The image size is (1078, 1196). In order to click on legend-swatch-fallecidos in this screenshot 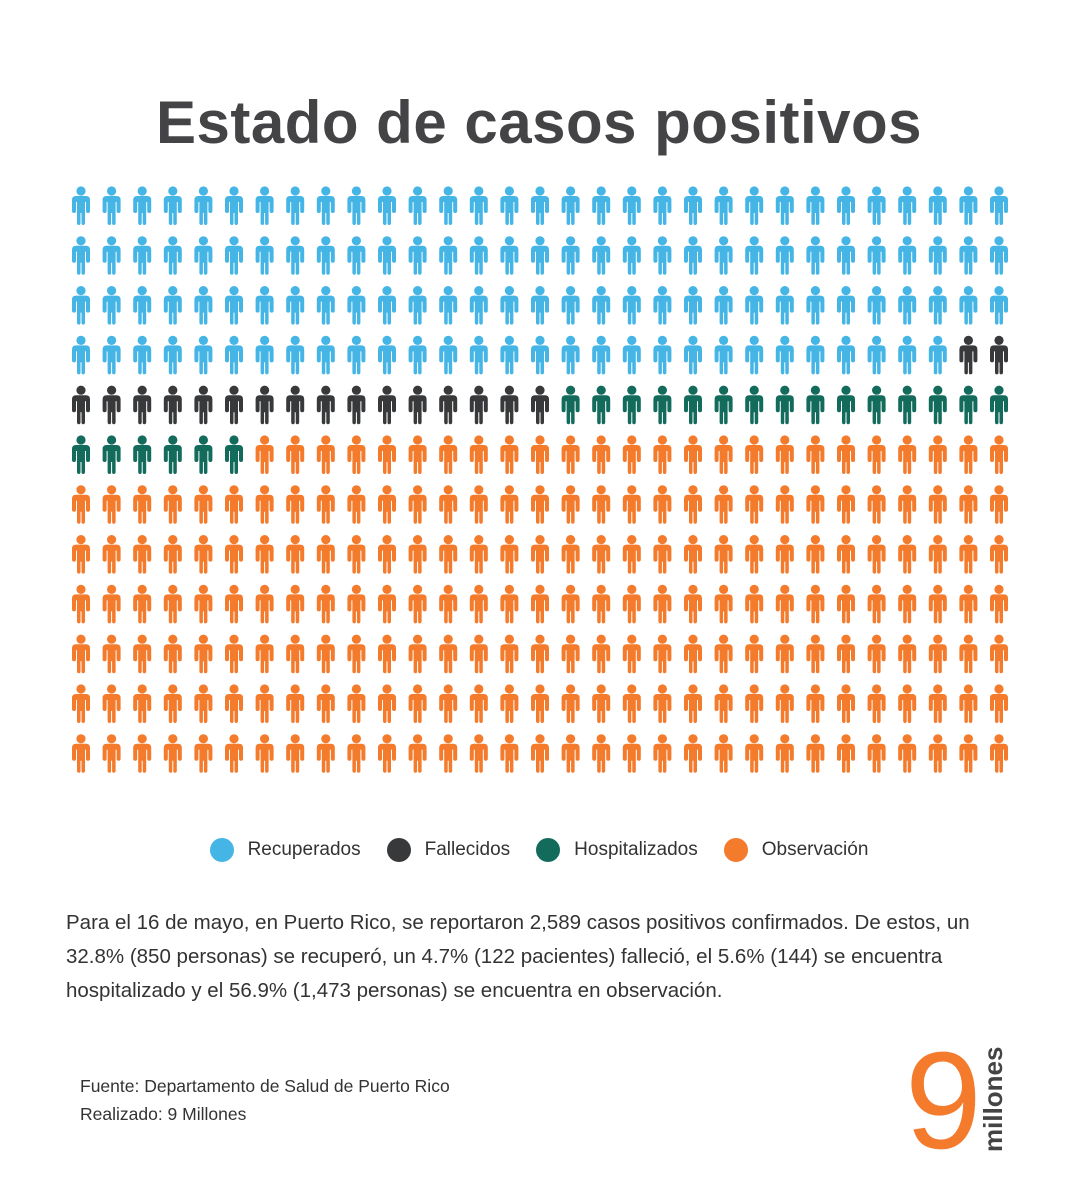, I will do `click(398, 850)`.